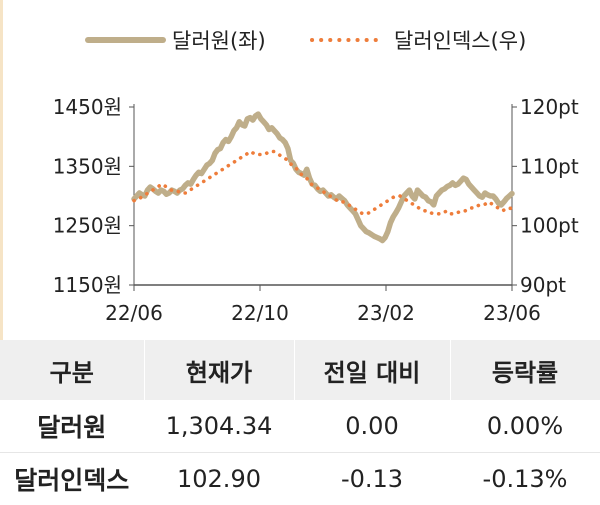  Describe the element at coordinates (87, 226) in the screenshot. I see `left-tick-label: 1250원` at that location.